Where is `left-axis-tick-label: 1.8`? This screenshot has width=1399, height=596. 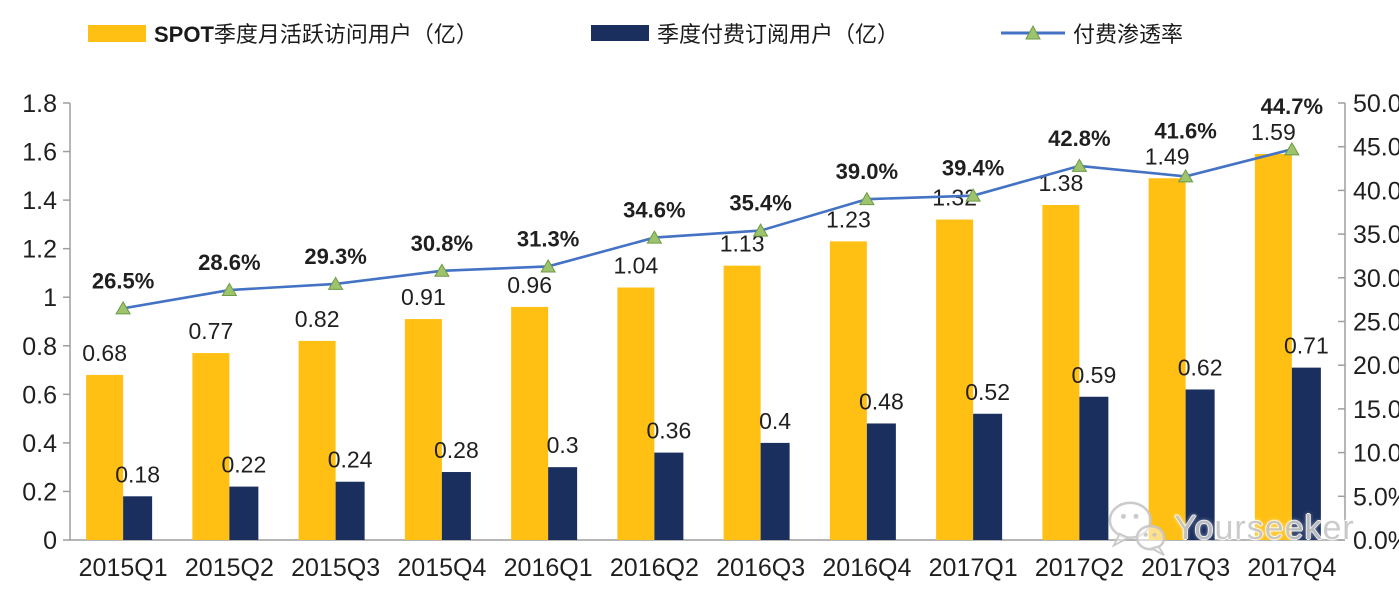 left-axis-tick-label: 1.8 is located at coordinates (39, 104).